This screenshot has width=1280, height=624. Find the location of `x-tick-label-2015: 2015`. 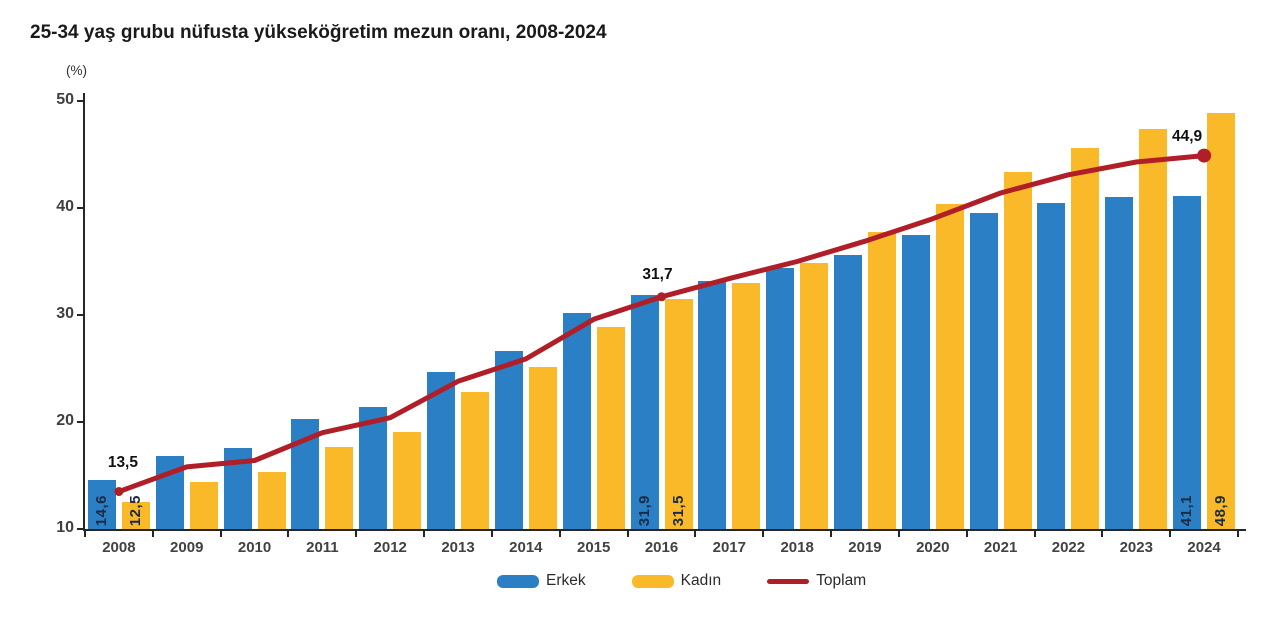

x-tick-label-2015: 2015 is located at coordinates (593, 547).